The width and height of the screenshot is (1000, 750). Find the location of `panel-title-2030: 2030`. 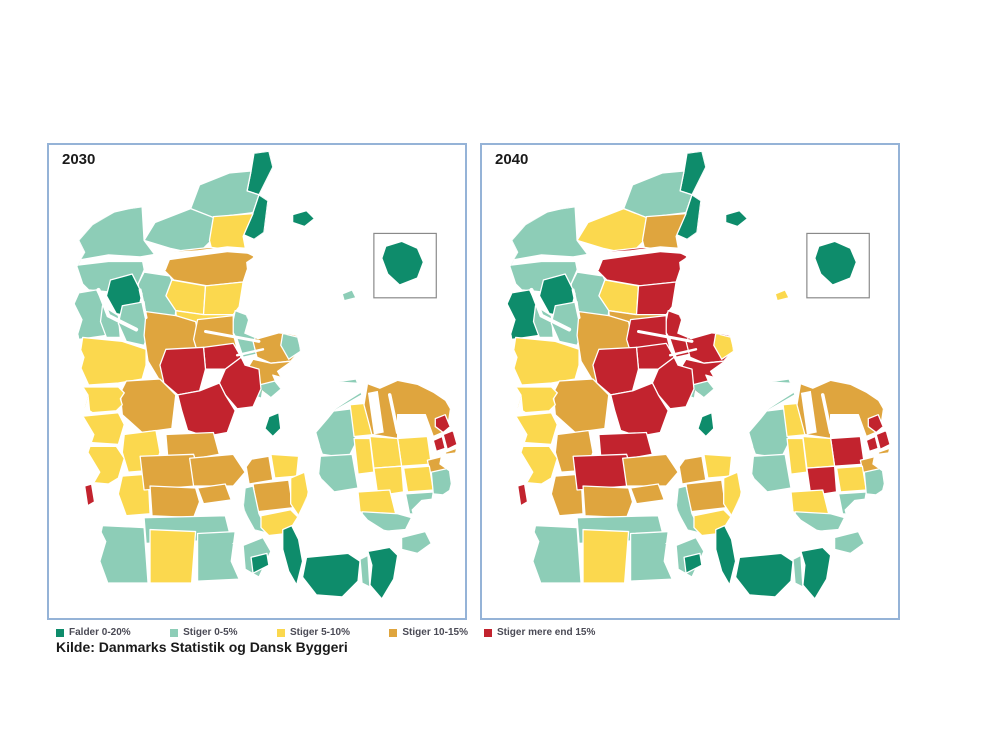

panel-title-2030: 2030 is located at coordinates (79, 159).